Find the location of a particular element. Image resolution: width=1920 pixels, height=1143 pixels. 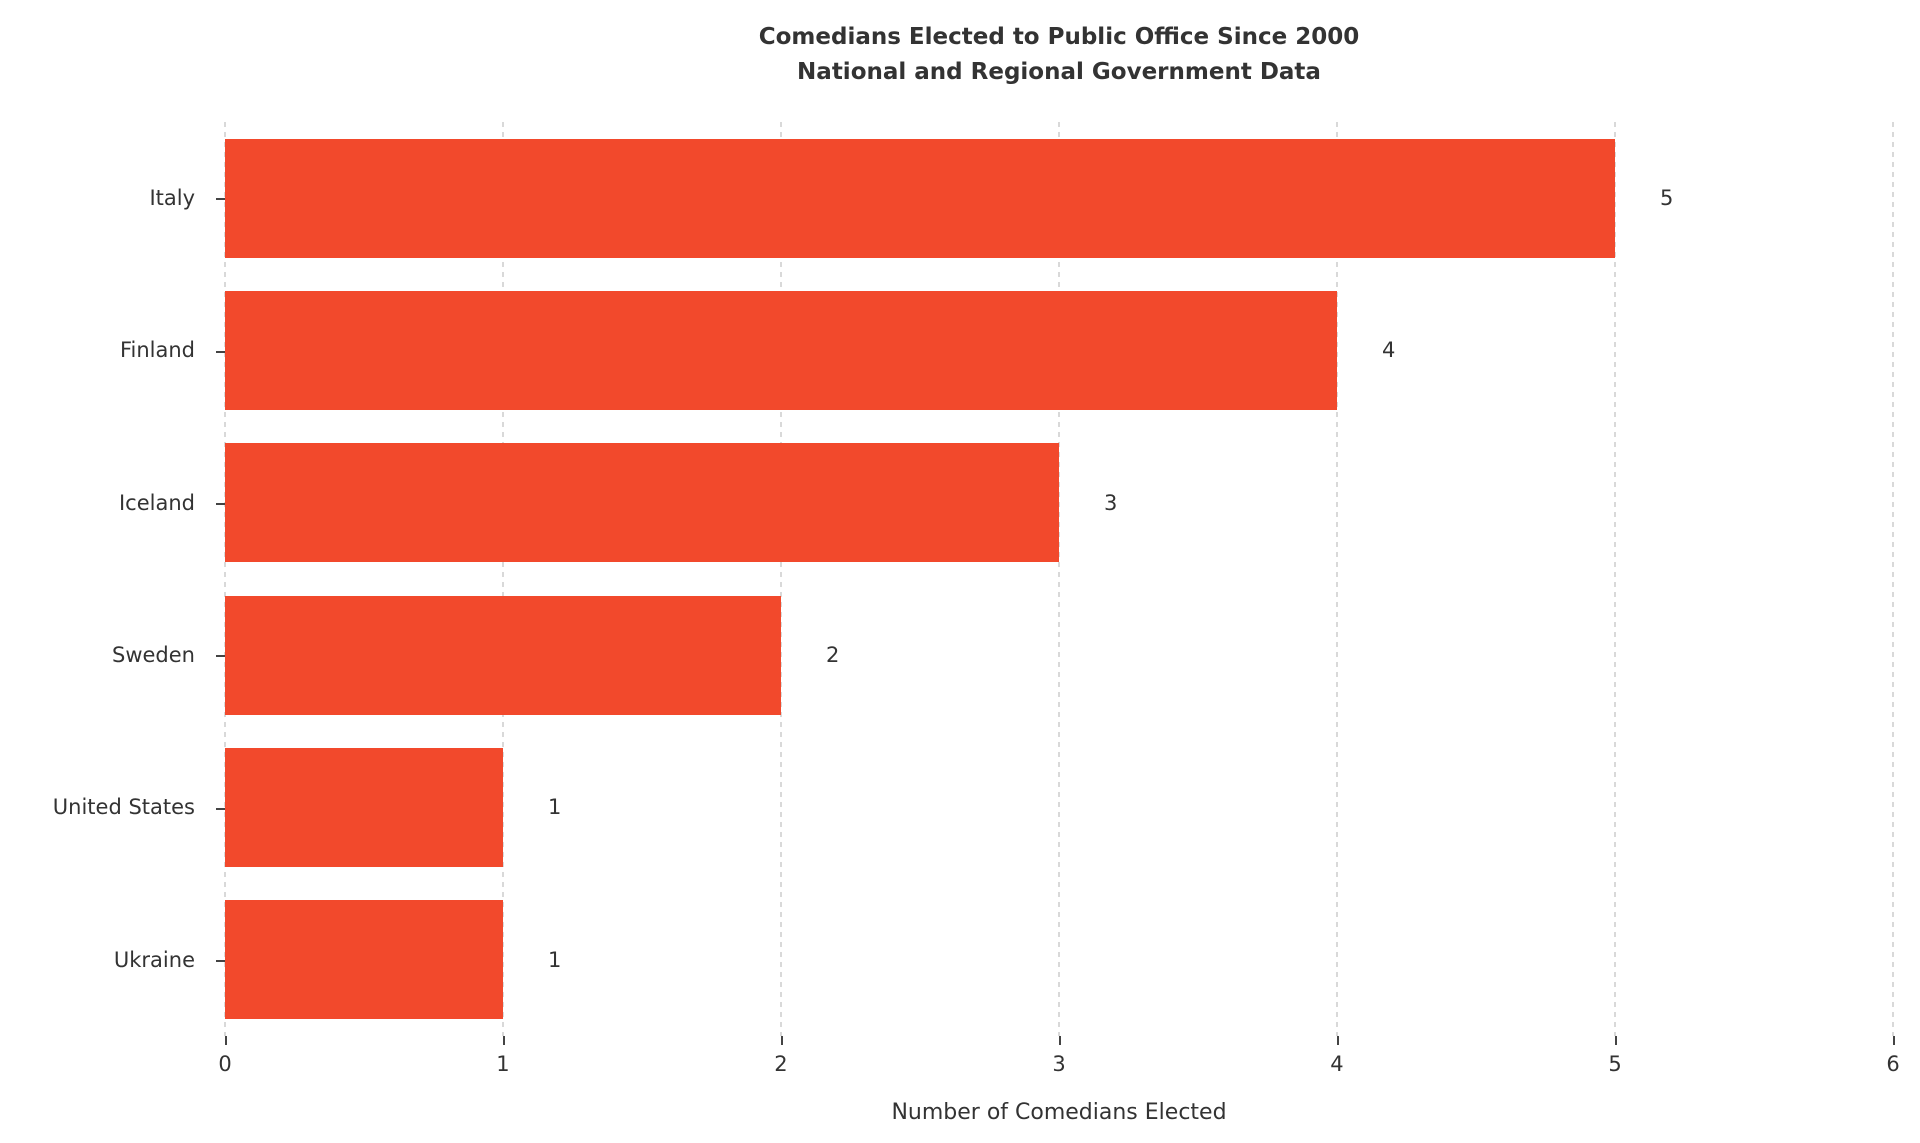

bar-row: 3 is located at coordinates (1059, 503).